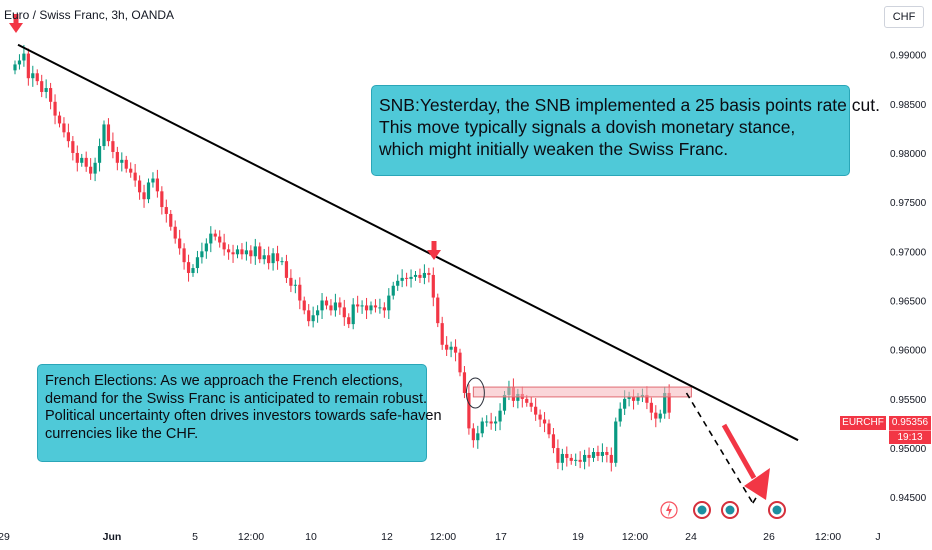 This screenshot has width=932, height=550. What do you see at coordinates (777, 510) in the screenshot?
I see `event-icon` at bounding box center [777, 510].